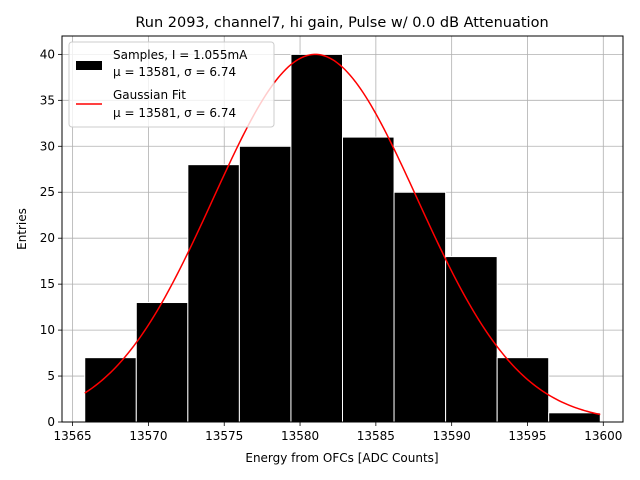  Describe the element at coordinates (527, 436) in the screenshot. I see `x-tick-label: 13595` at that location.